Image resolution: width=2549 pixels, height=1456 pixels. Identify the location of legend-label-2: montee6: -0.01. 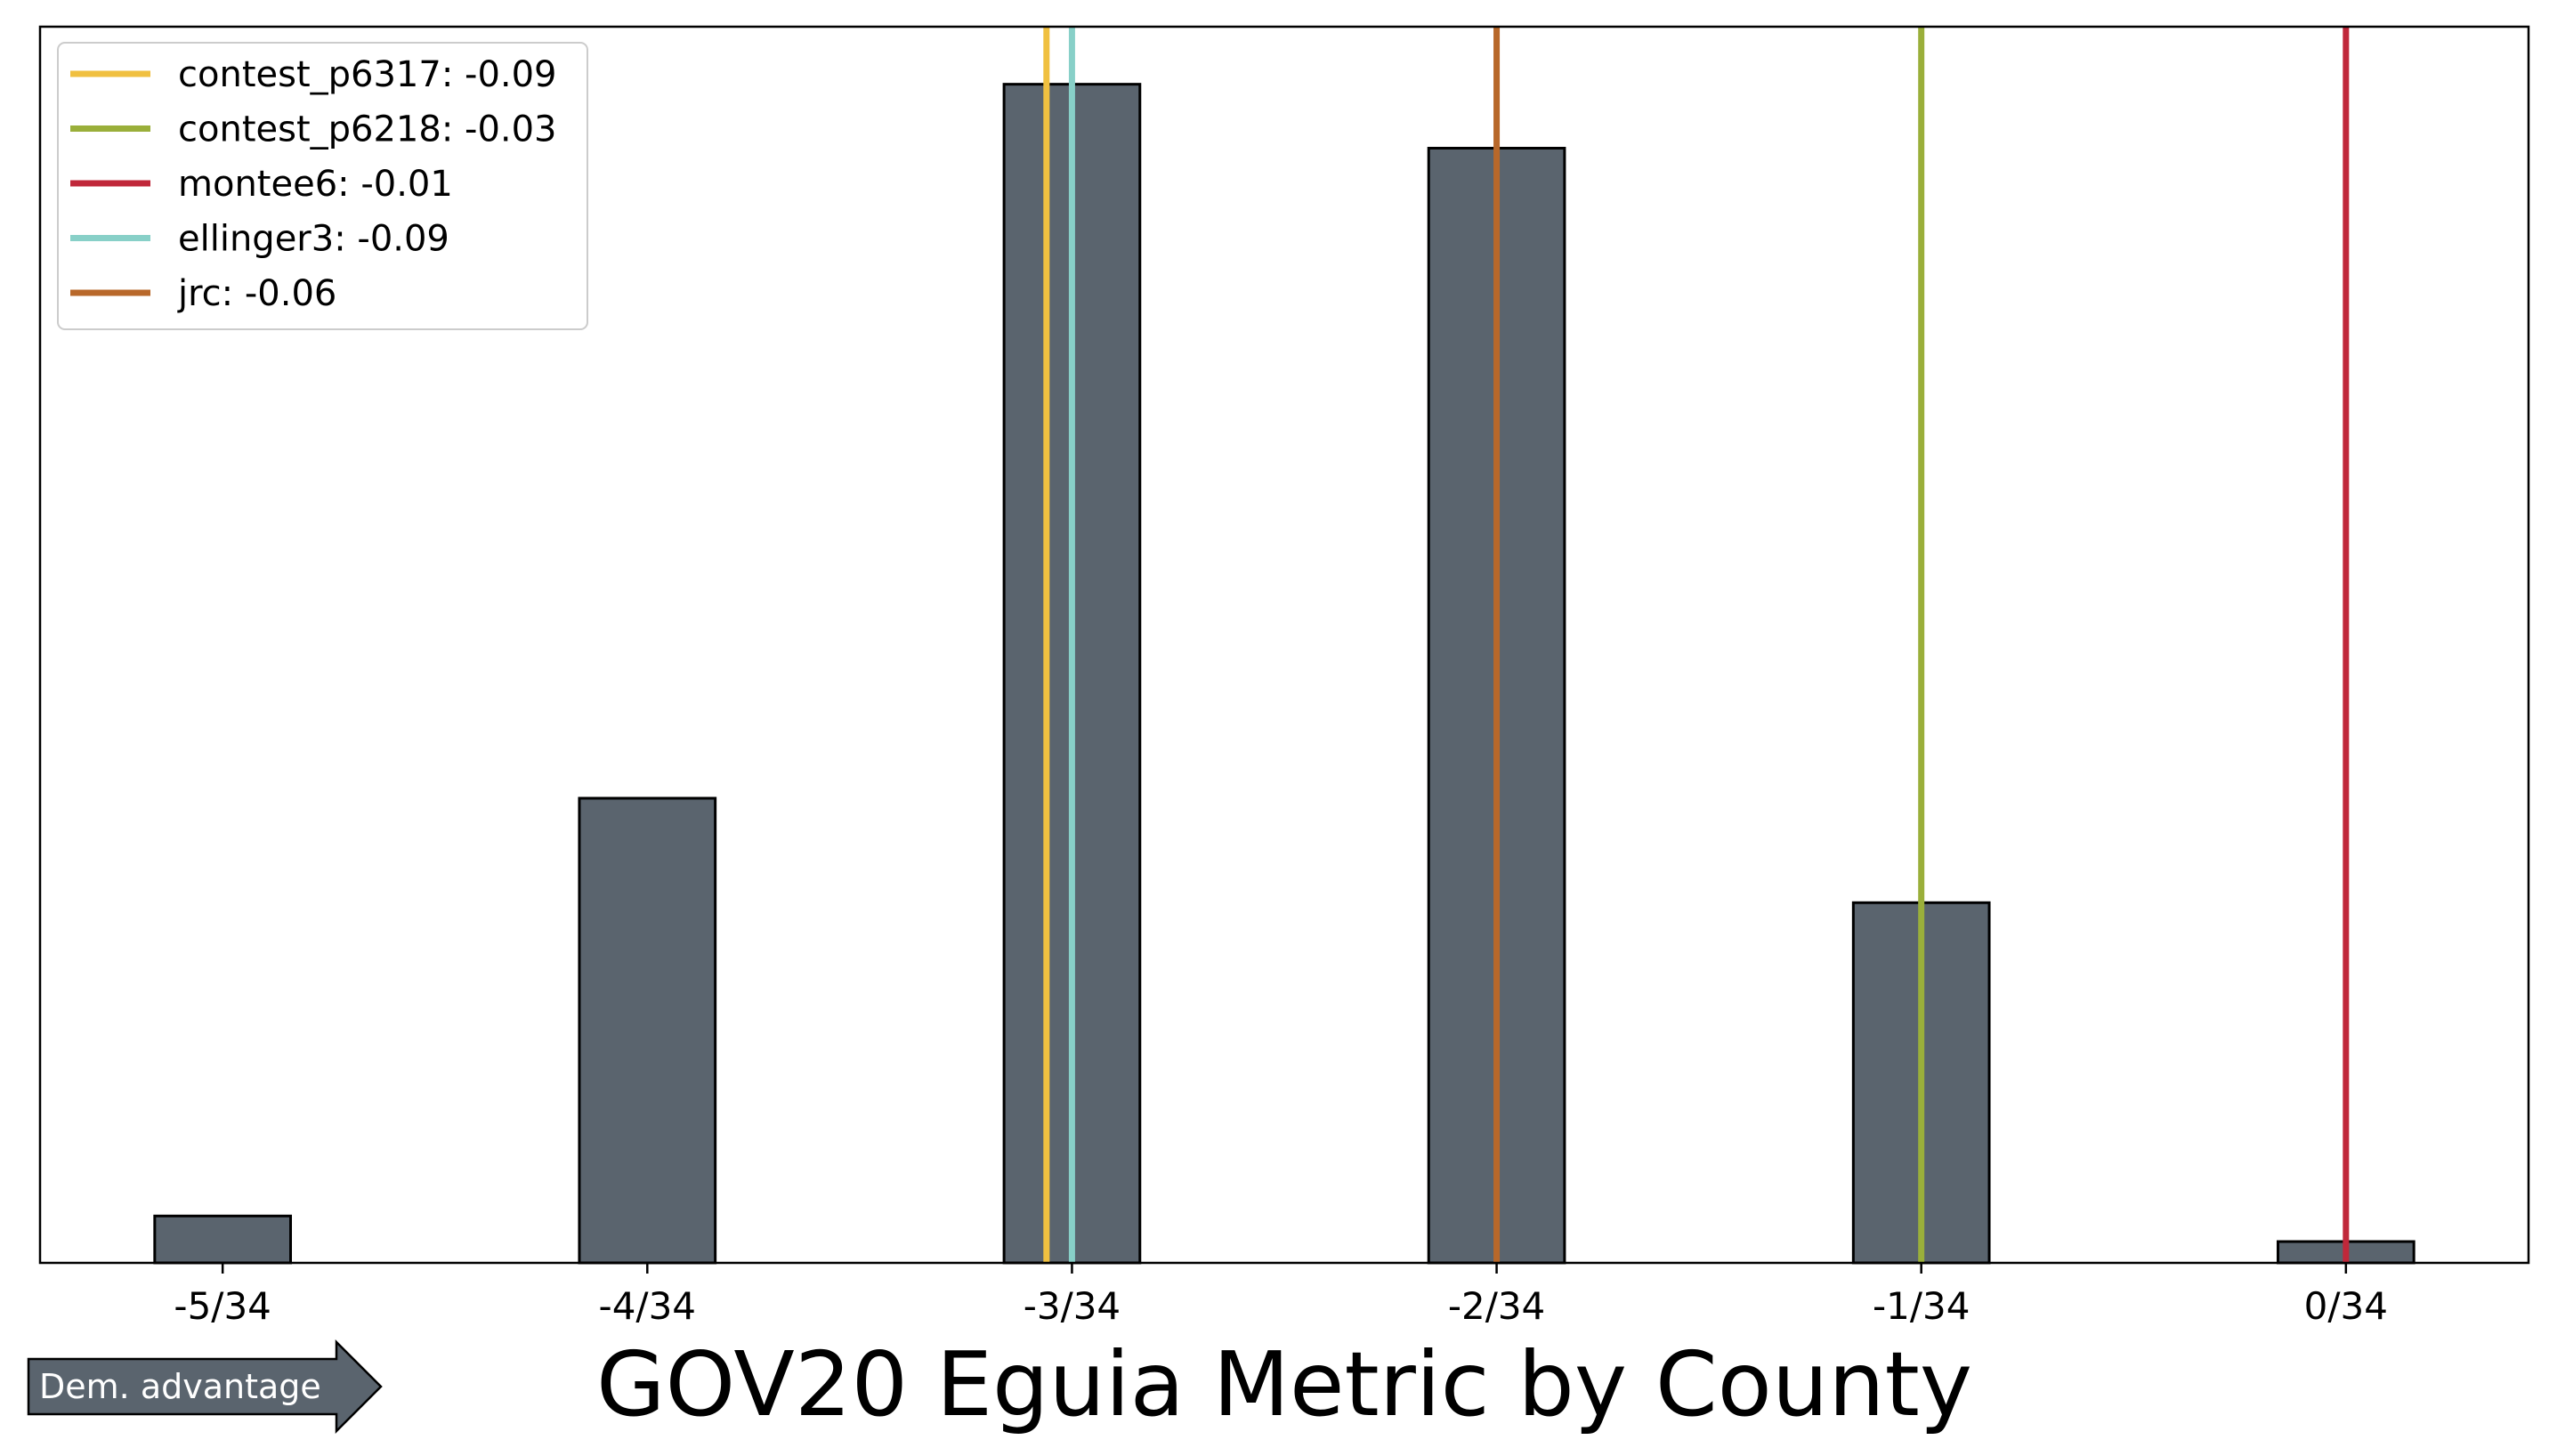
(315, 184).